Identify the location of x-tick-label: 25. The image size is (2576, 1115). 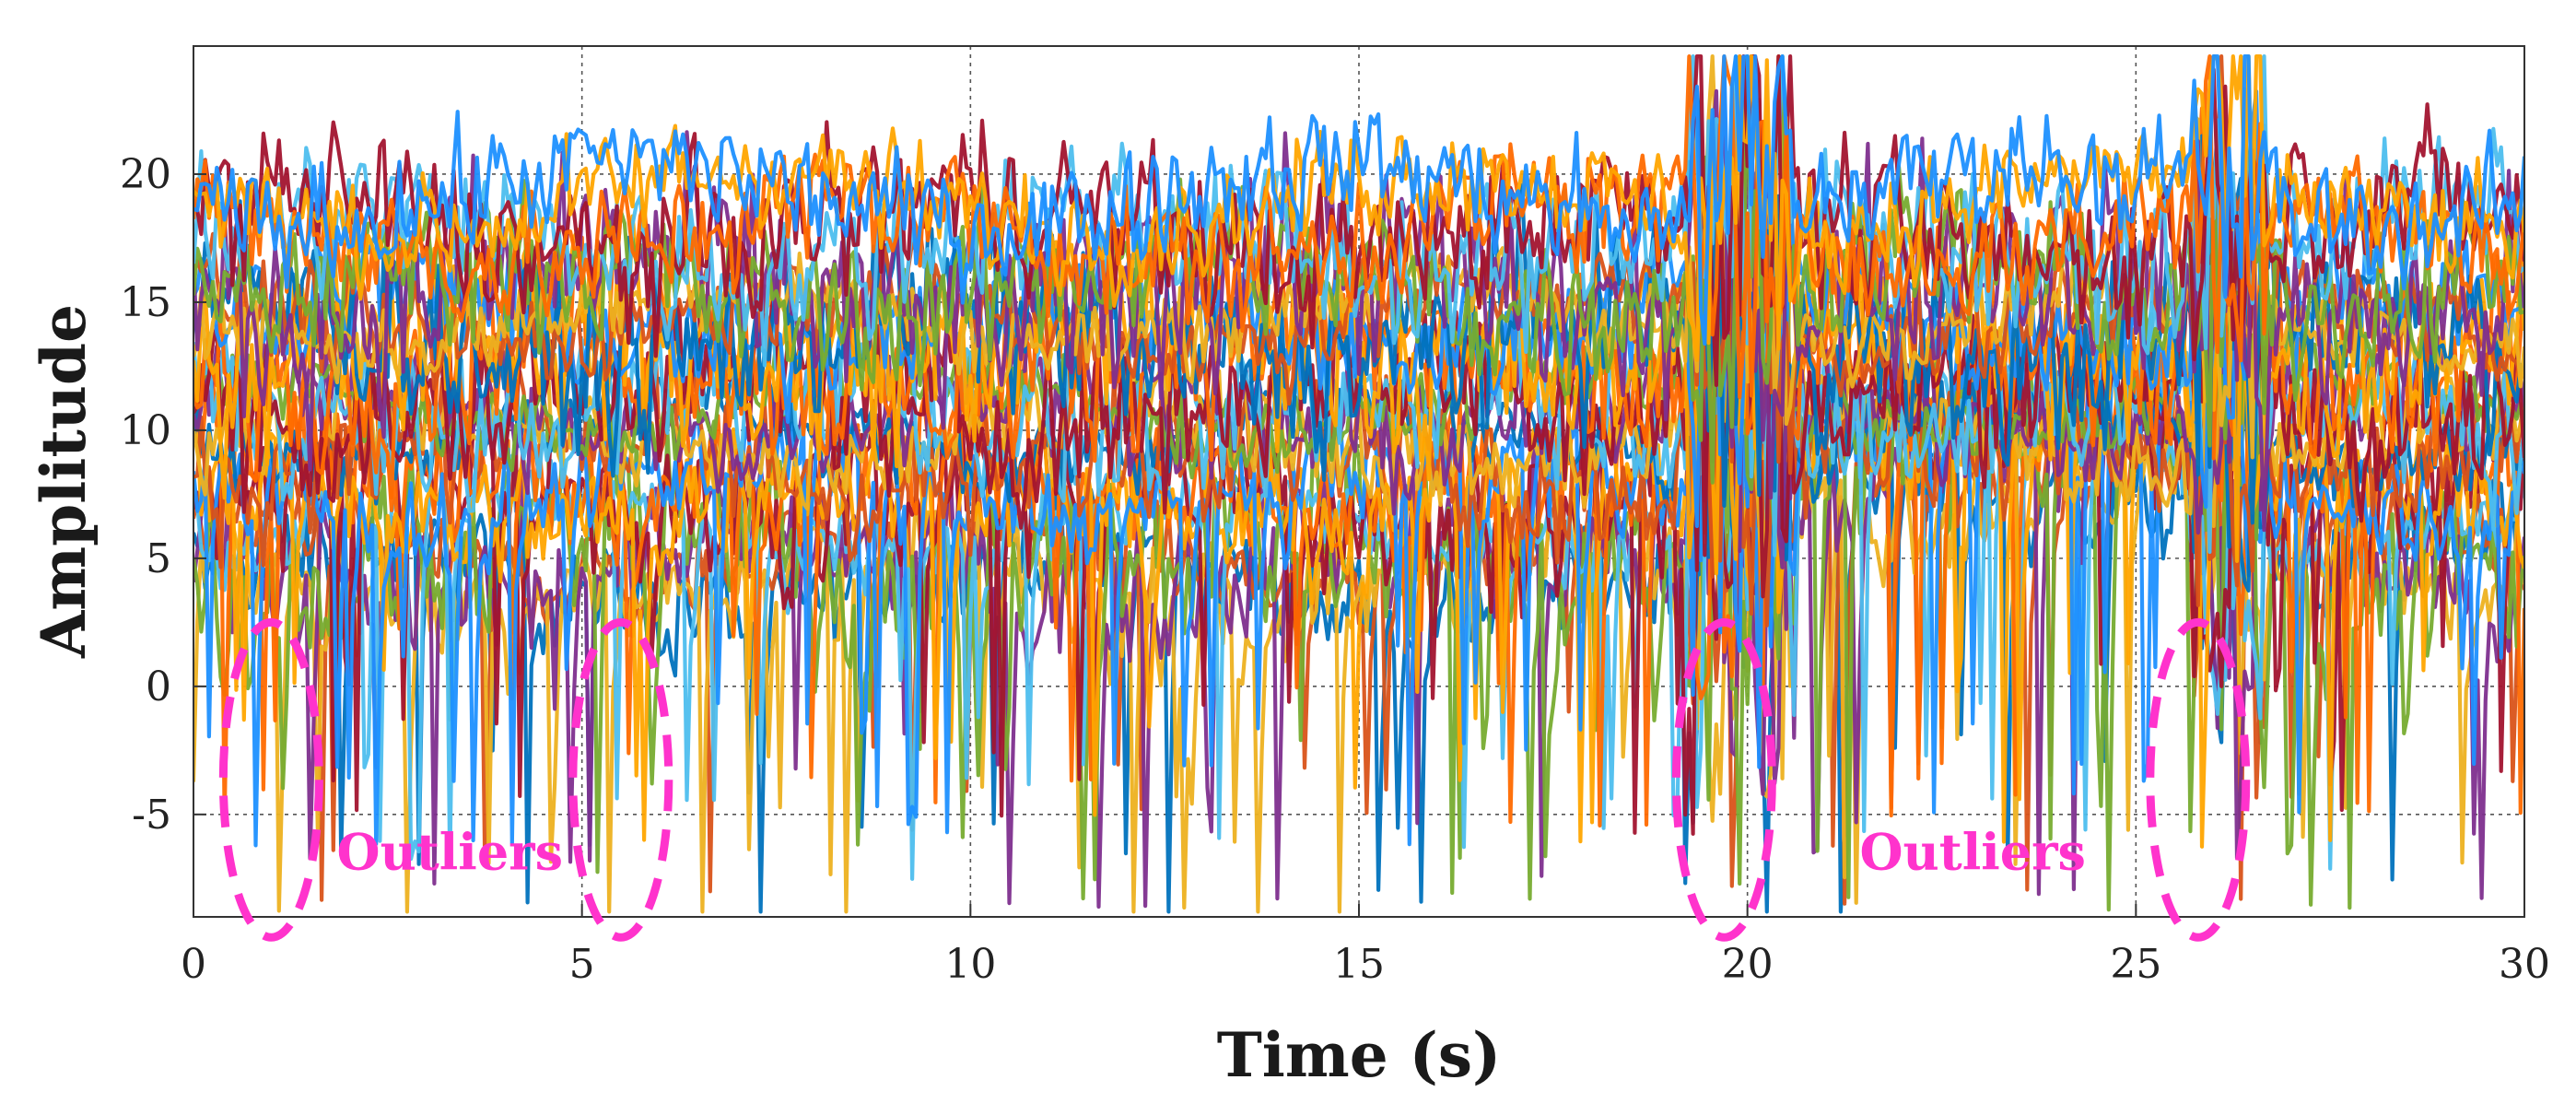
(2135, 965).